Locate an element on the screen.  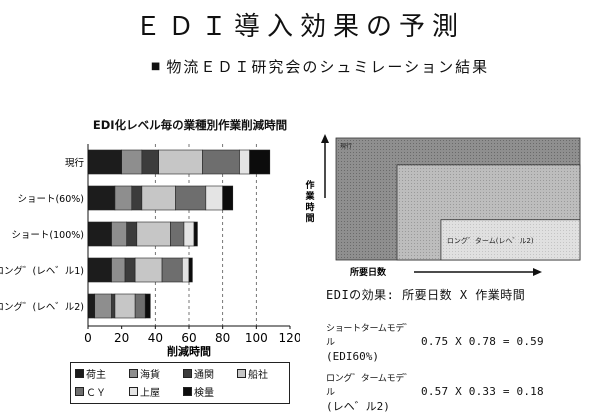
short-term-model-sub: (EDI60%) is located at coordinates (352, 356).